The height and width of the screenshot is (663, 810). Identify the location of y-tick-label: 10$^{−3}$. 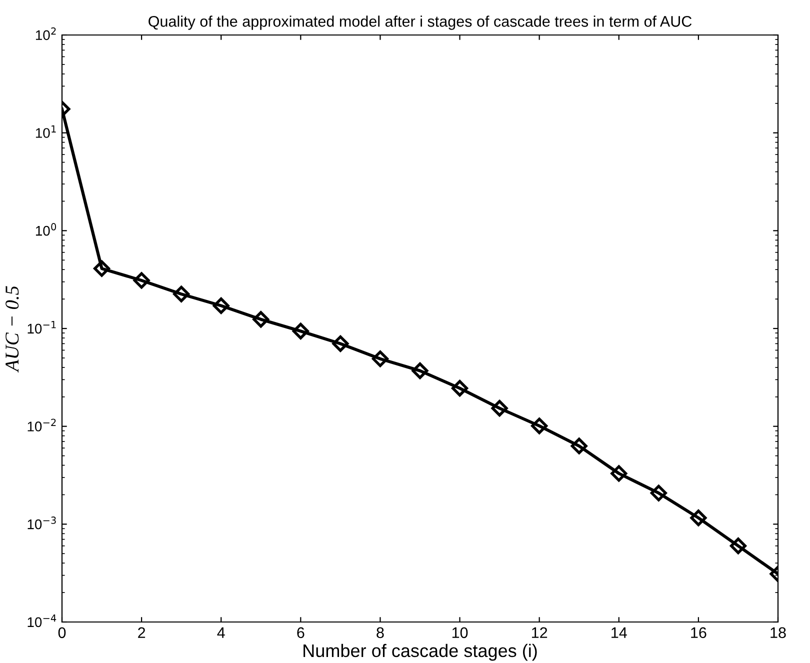
(42, 523).